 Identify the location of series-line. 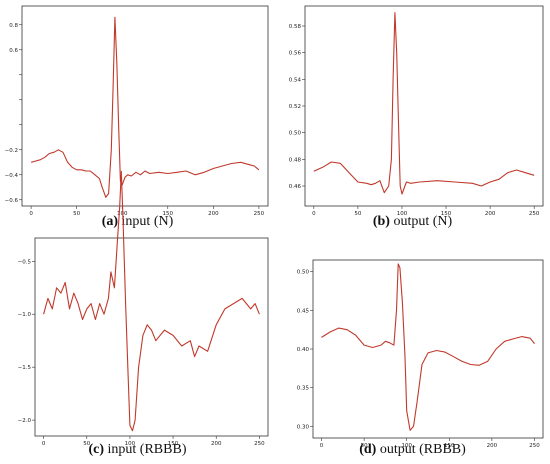
(428, 347).